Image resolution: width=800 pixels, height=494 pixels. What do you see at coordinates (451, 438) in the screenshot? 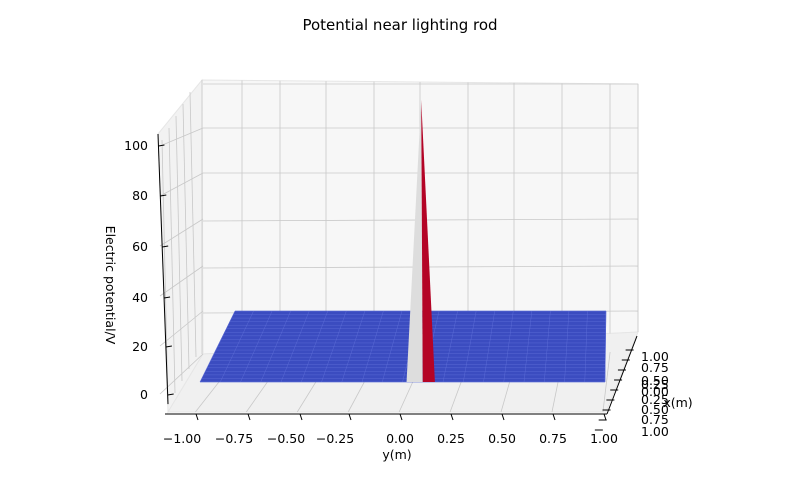
I see `y-tick-label: 0.25` at bounding box center [451, 438].